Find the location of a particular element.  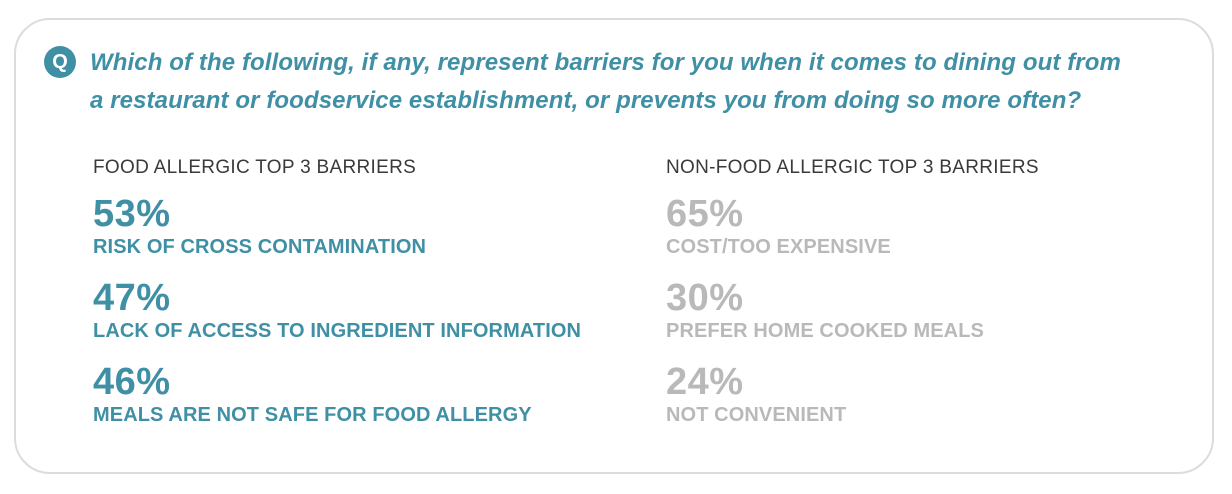

stat-label: NOT CONVENIENT is located at coordinates (756, 415).